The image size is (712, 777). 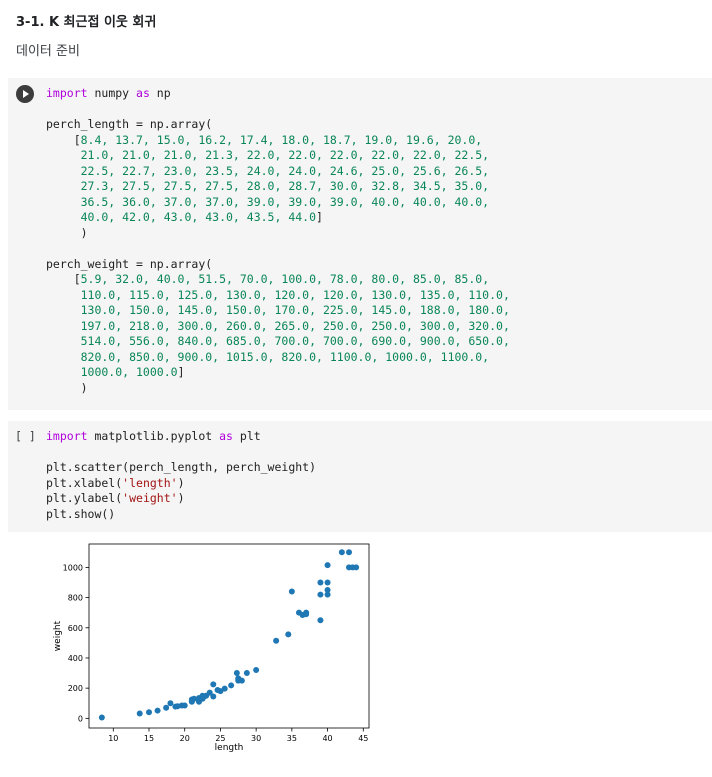 I want to click on y-tick-label: 0, so click(x=80, y=718).